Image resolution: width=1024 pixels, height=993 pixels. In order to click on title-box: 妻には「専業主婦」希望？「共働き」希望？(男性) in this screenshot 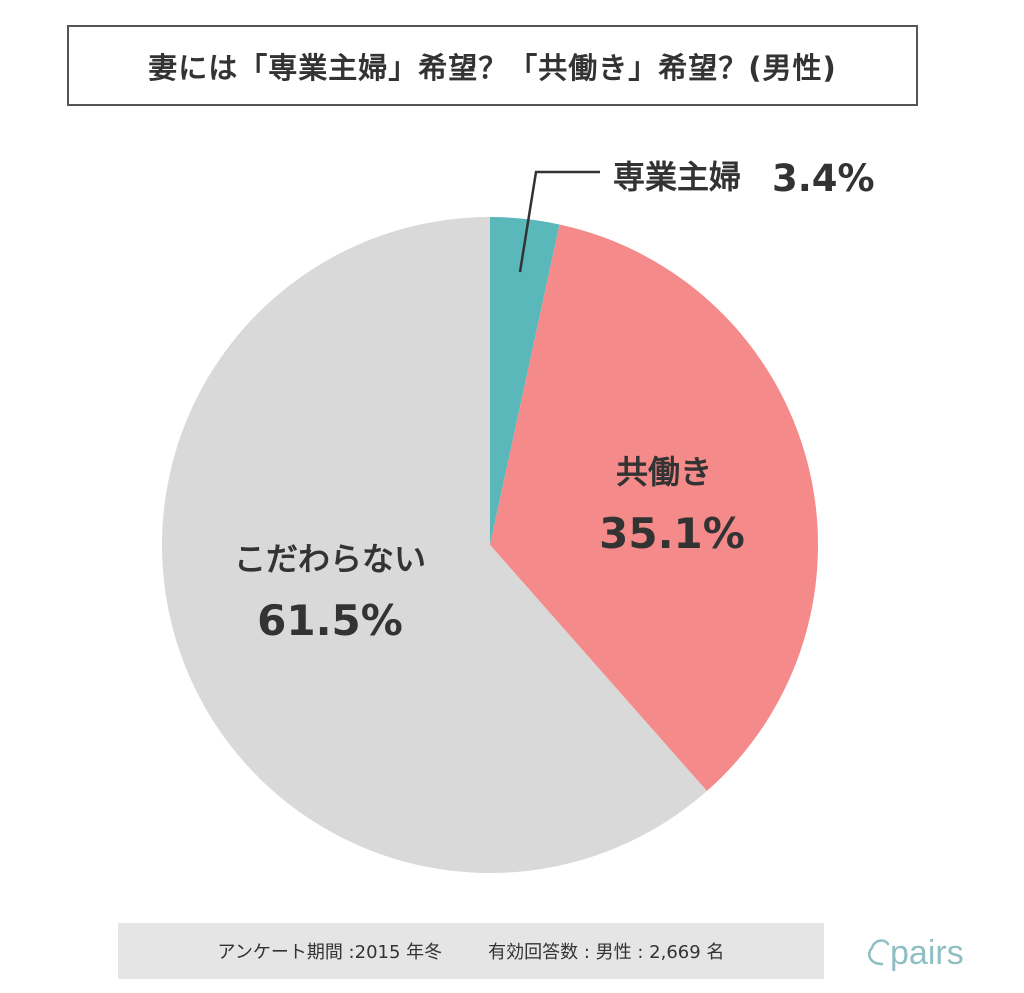, I will do `click(492, 65)`.